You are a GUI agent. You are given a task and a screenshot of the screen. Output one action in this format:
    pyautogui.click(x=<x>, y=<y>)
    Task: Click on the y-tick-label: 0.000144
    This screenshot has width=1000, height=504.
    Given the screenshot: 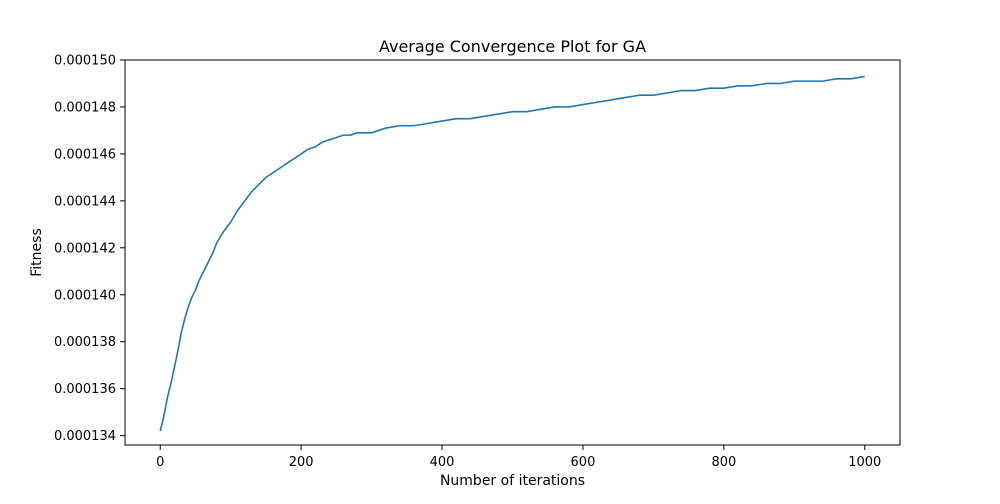 What is the action you would take?
    pyautogui.click(x=85, y=201)
    